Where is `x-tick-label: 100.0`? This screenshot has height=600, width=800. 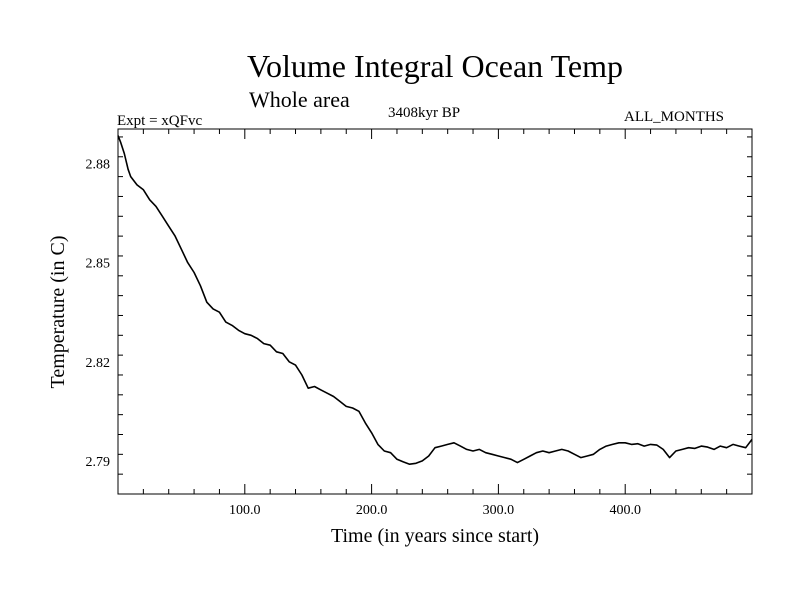 x-tick-label: 100.0 is located at coordinates (245, 510).